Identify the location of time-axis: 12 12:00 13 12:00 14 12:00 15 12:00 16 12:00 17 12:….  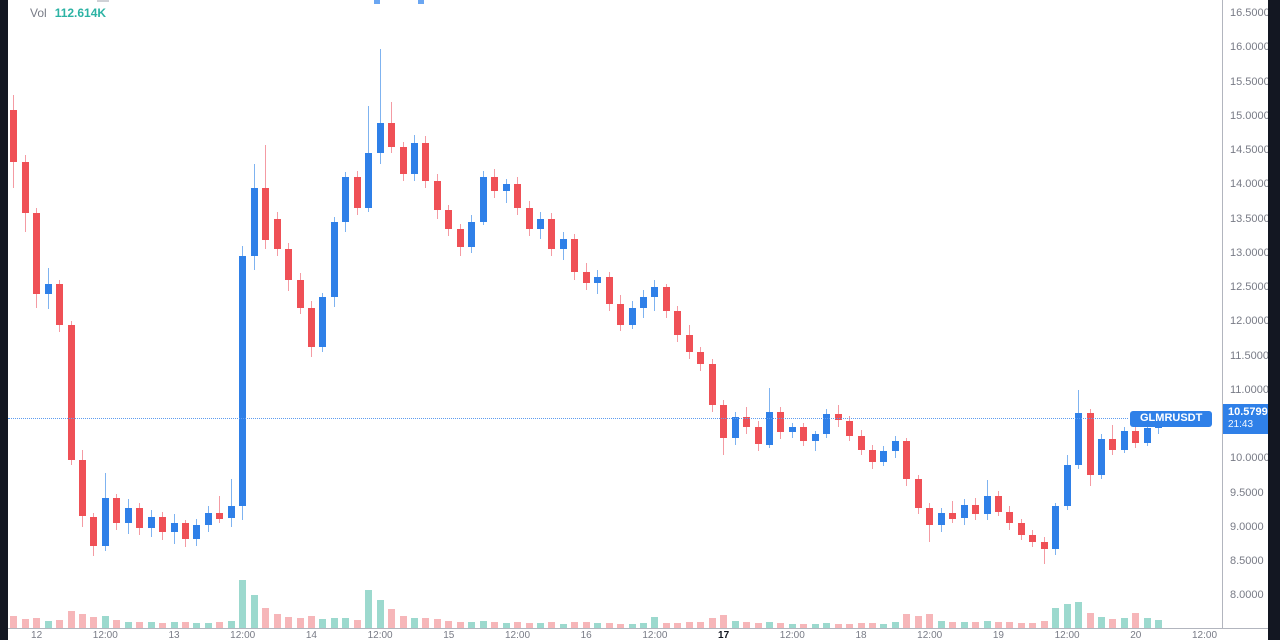
(638, 634).